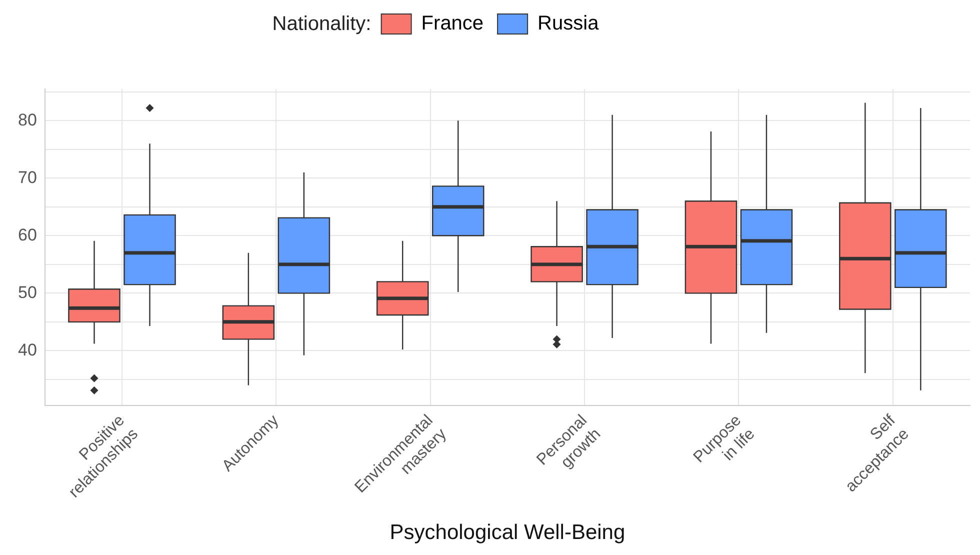  Describe the element at coordinates (27, 350) in the screenshot. I see `y-tick-label: 40` at that location.